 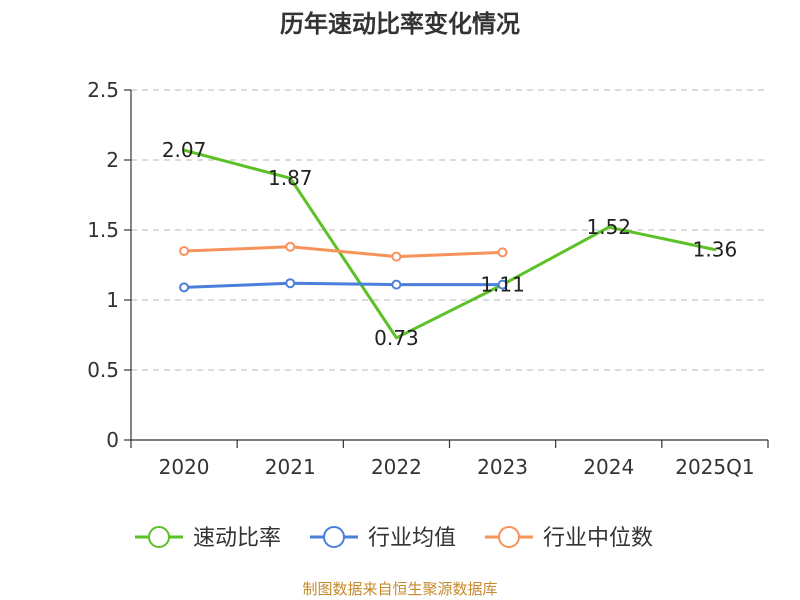 I want to click on x-tick-label: 2020, so click(x=184, y=467).